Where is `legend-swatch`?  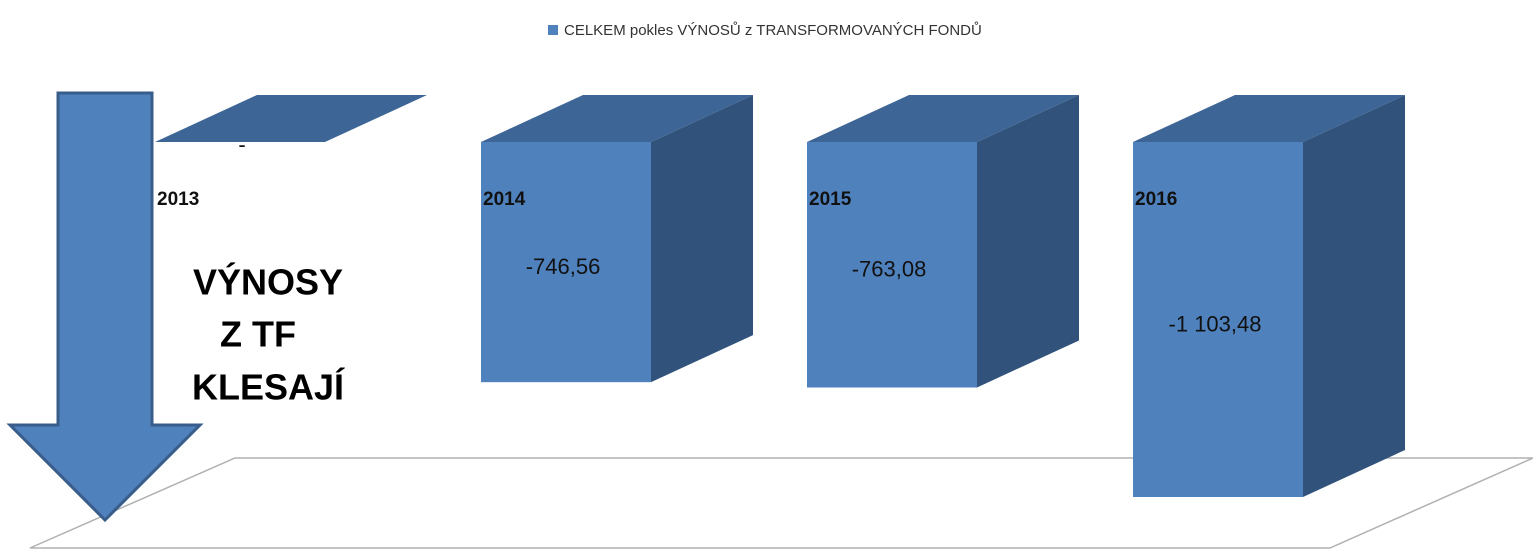 legend-swatch is located at coordinates (553, 30).